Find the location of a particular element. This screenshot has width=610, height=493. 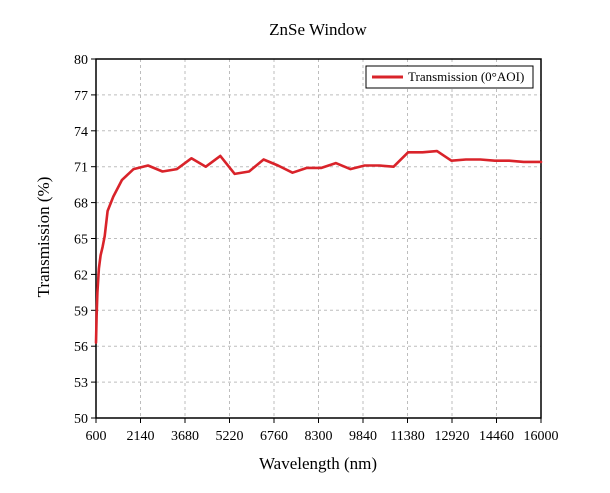

y-tick-label: 77 is located at coordinates (81, 96).